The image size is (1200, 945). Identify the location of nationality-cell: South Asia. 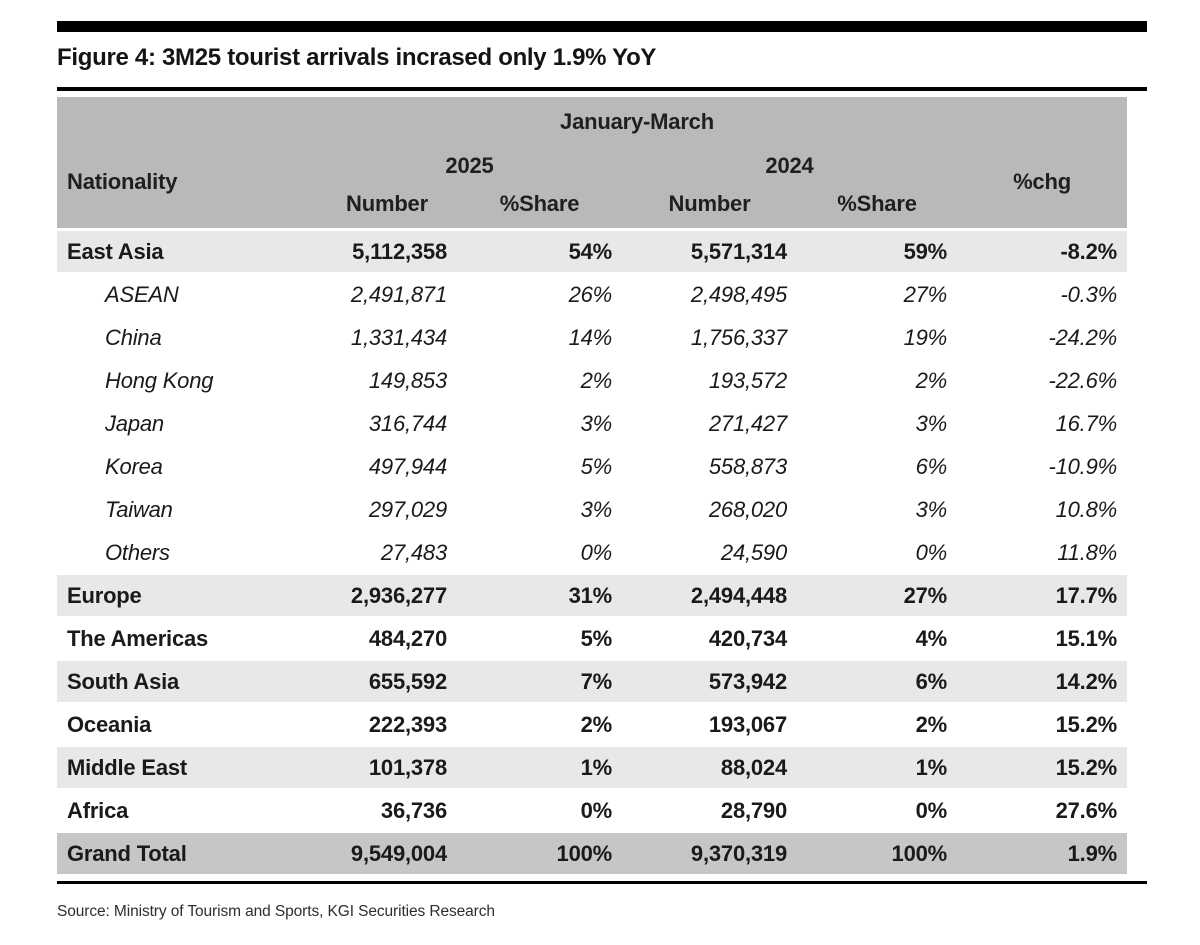
(123, 681).